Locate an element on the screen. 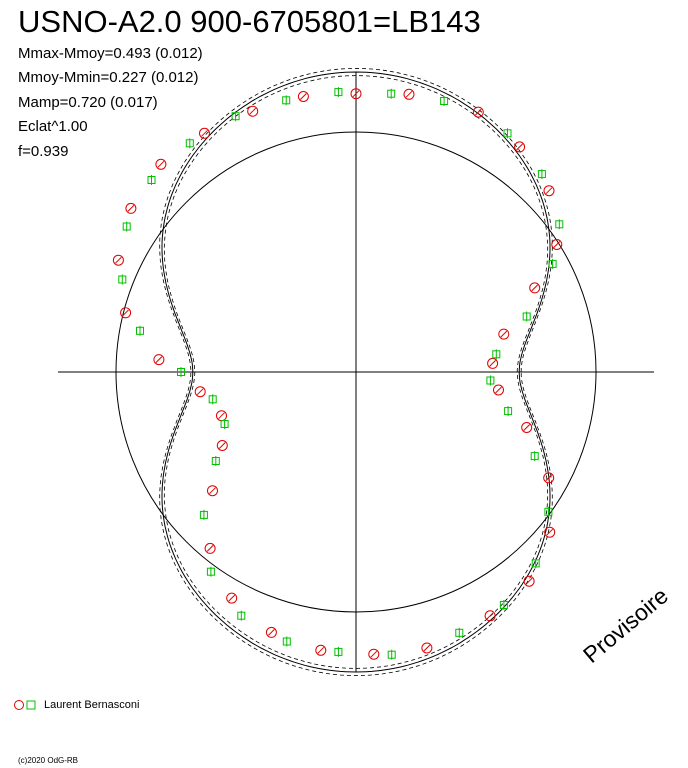  param-mamp: Mamp=0.720 (0.017) is located at coordinates (88, 102).